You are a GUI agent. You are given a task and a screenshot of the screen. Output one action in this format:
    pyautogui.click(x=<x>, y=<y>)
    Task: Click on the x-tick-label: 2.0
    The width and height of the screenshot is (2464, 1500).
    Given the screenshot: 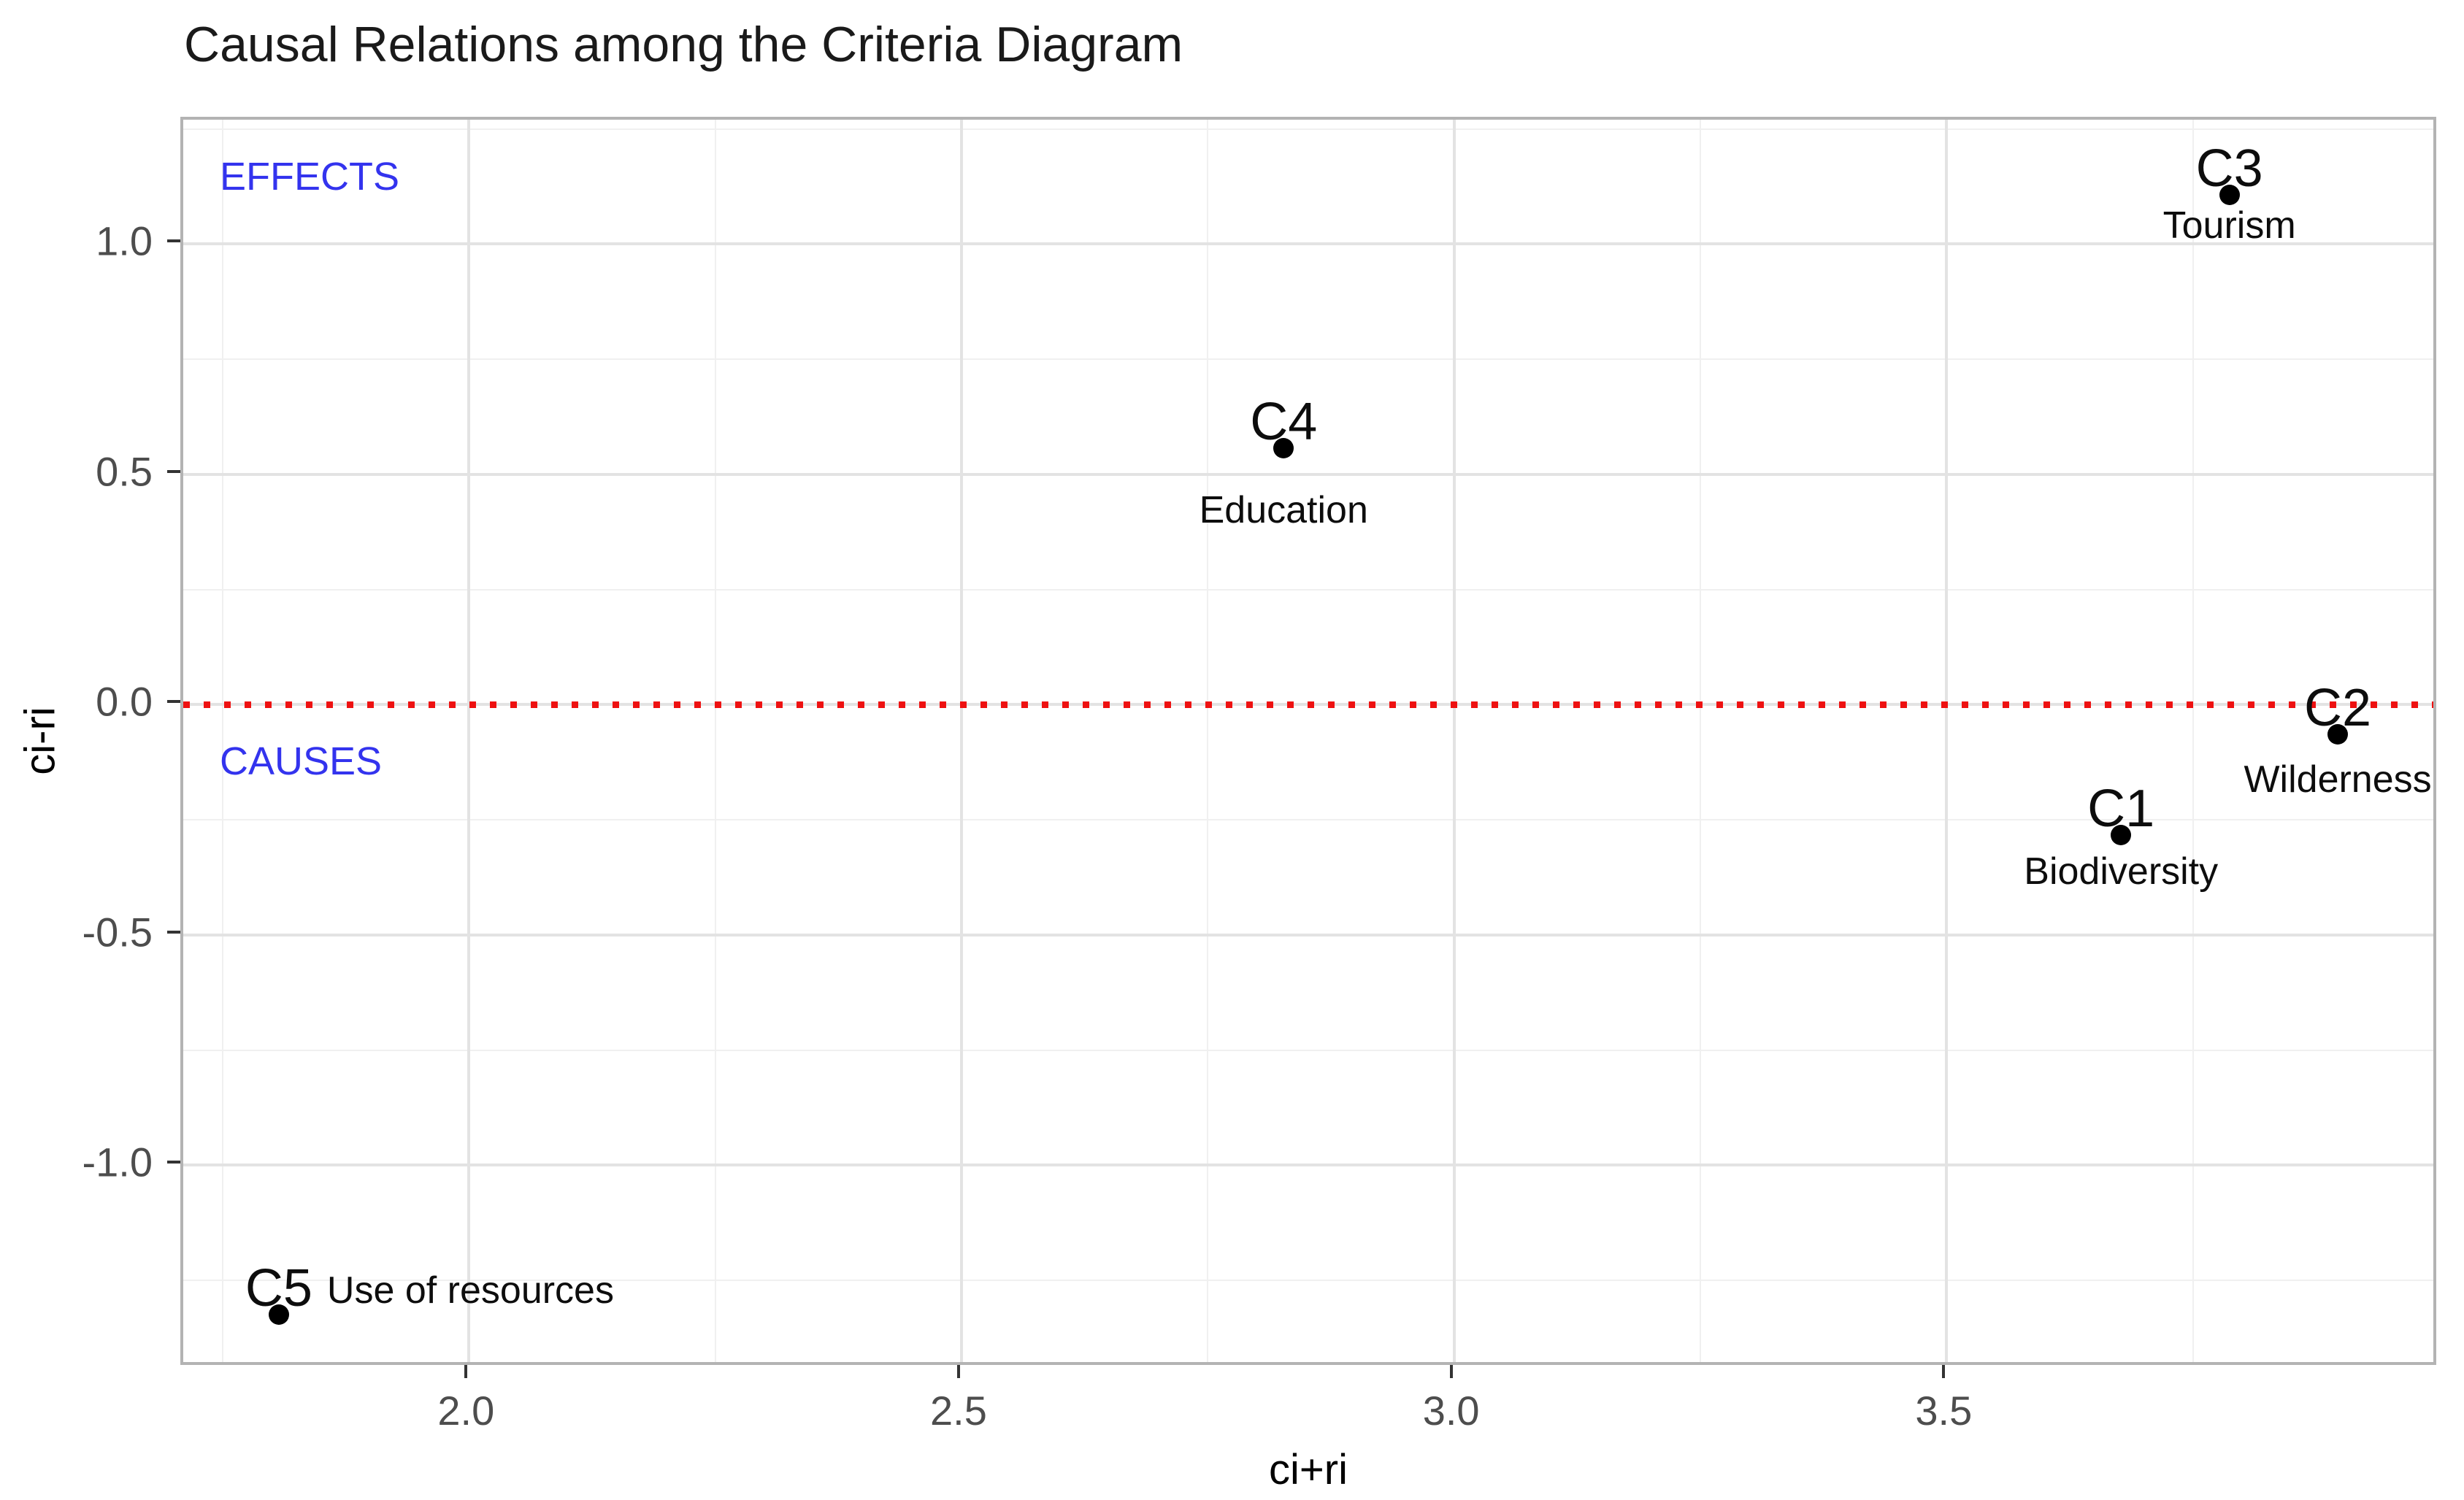 What is the action you would take?
    pyautogui.click(x=466, y=1411)
    